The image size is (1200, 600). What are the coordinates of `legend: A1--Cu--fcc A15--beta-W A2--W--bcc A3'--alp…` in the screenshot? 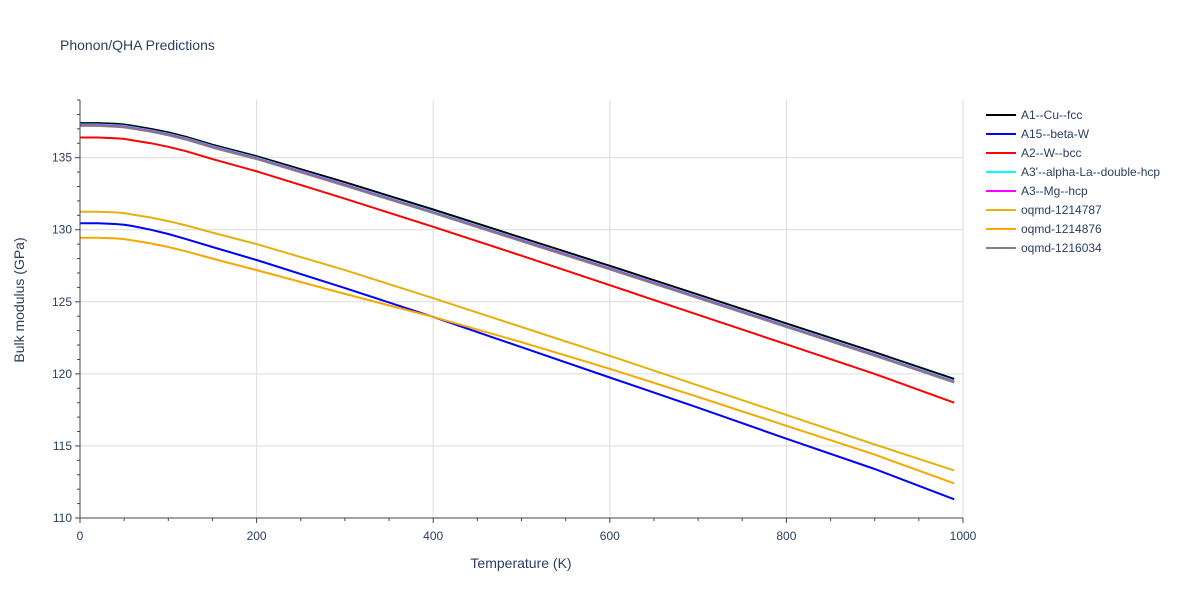 It's located at (1073, 181).